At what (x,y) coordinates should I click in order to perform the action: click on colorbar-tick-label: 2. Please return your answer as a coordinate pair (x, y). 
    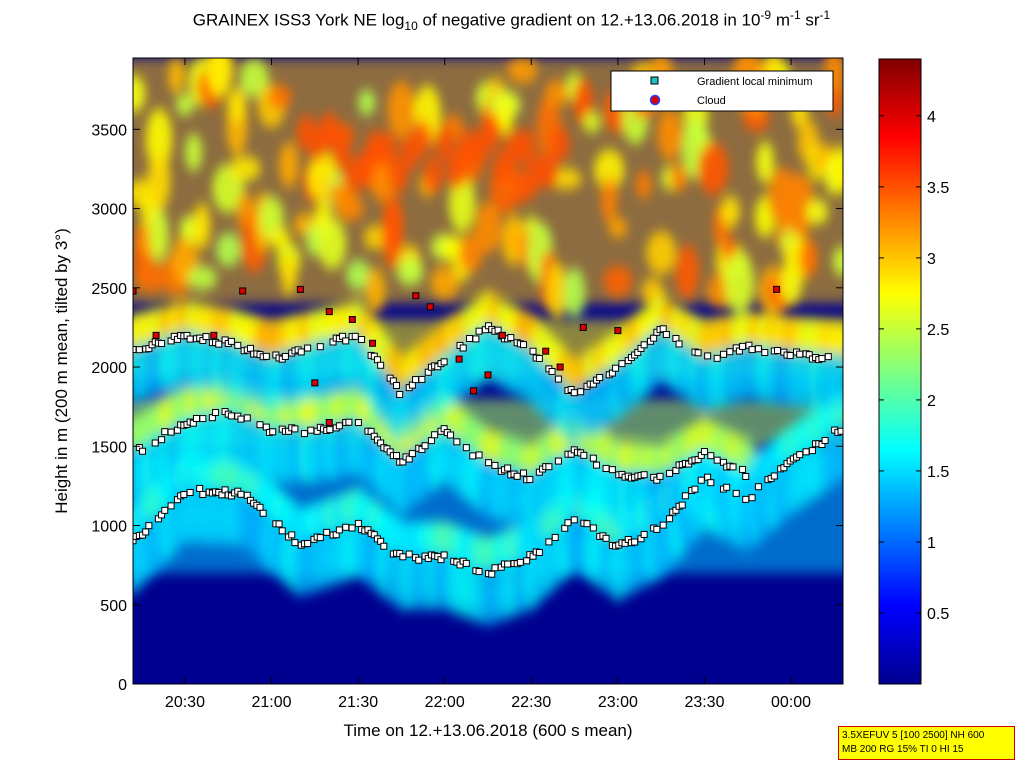
    Looking at the image, I should click on (931, 401).